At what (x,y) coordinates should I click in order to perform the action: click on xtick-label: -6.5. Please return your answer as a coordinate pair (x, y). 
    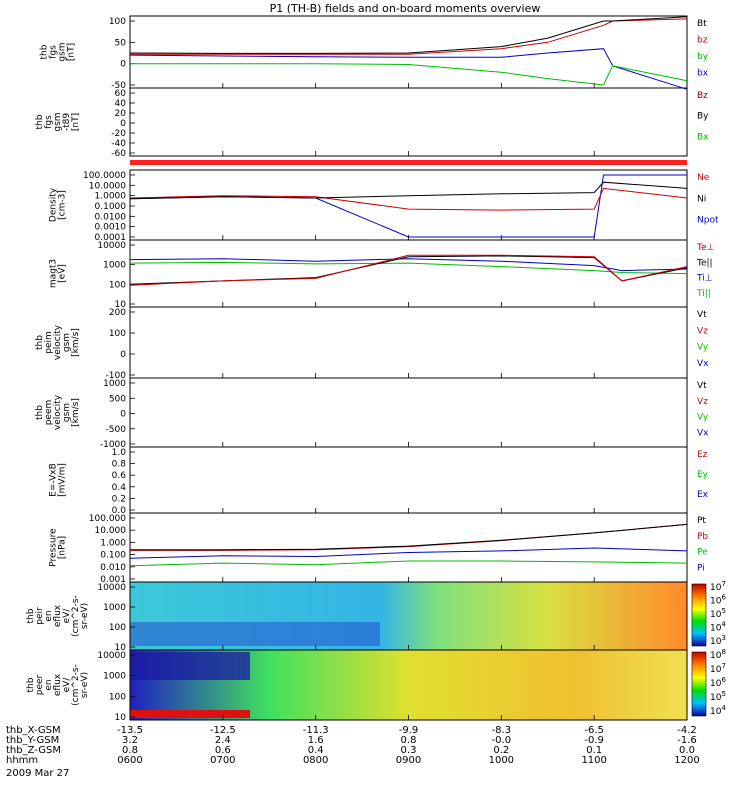
    Looking at the image, I should click on (594, 730).